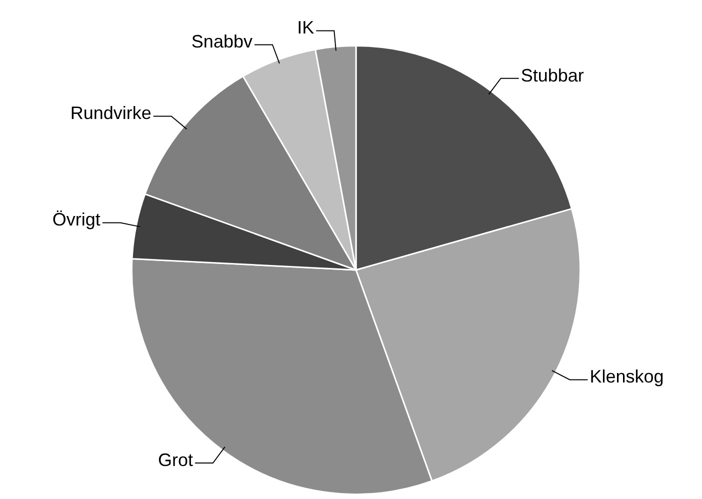 Image resolution: width=702 pixels, height=499 pixels. Describe the element at coordinates (175, 460) in the screenshot. I see `slice-label: Grot` at that location.